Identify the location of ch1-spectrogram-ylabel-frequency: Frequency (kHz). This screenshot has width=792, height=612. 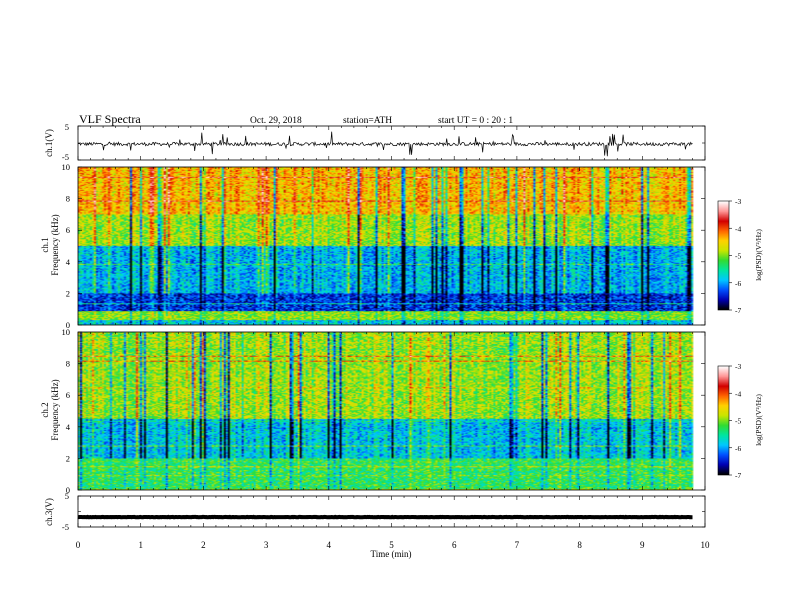
(55, 244).